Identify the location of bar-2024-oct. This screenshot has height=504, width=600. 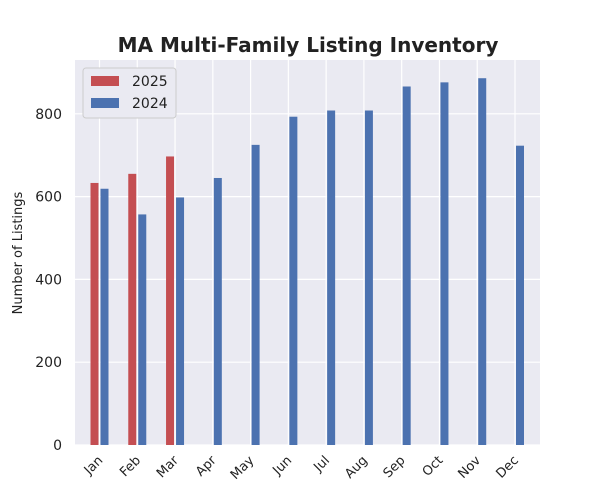
(444, 264).